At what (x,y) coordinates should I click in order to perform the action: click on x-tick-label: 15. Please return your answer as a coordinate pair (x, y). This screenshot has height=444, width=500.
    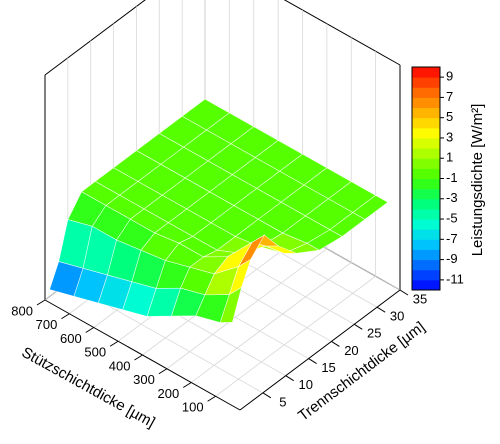
    Looking at the image, I should click on (328, 367).